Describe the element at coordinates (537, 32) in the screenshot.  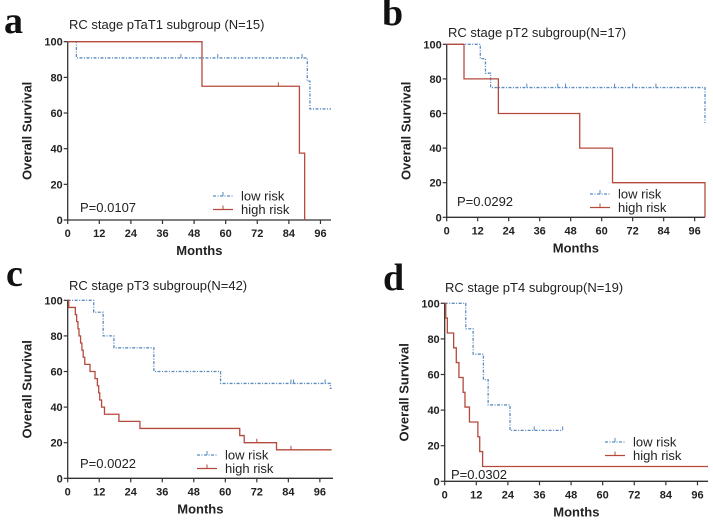
I see `chart-title: RC stage pT2 subgroup(N=17)` at that location.